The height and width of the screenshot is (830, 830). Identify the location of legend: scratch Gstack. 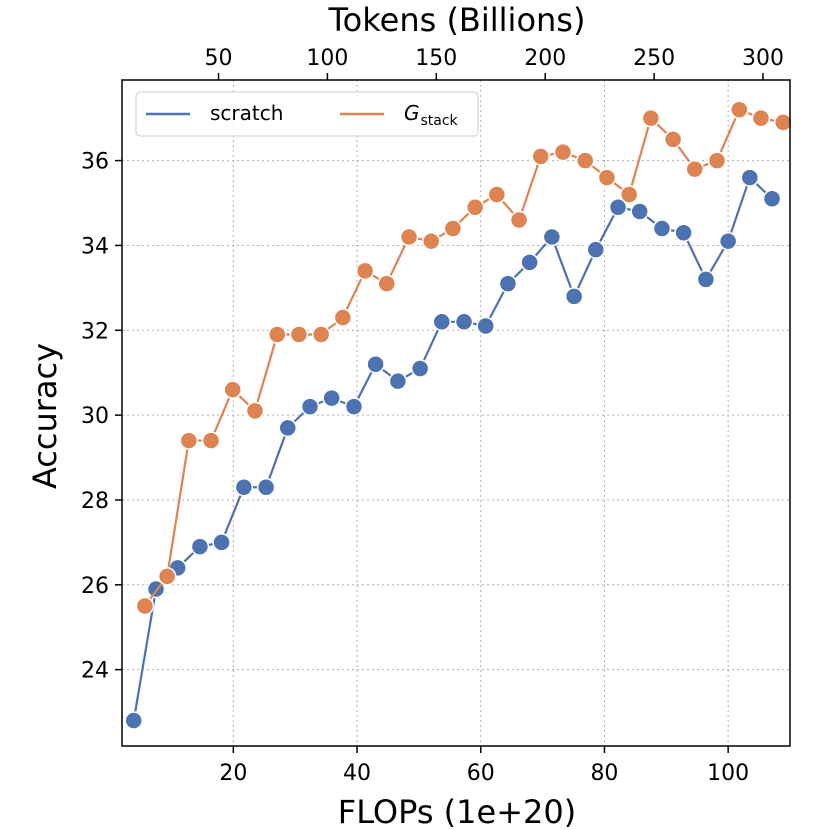
(307, 114).